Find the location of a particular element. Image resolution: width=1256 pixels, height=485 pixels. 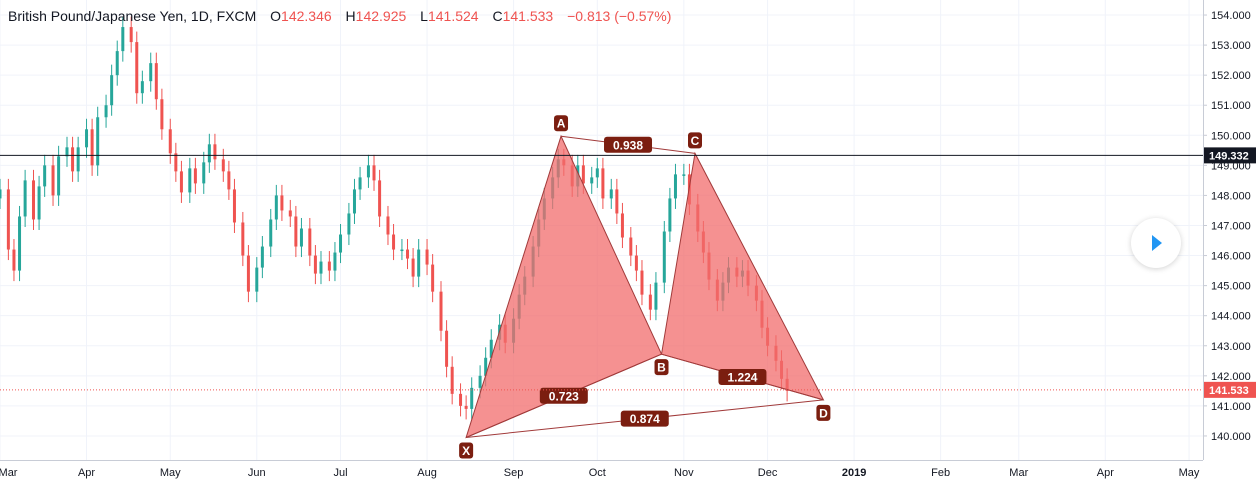

y-tick-label: 148.000 is located at coordinates (1231, 196).